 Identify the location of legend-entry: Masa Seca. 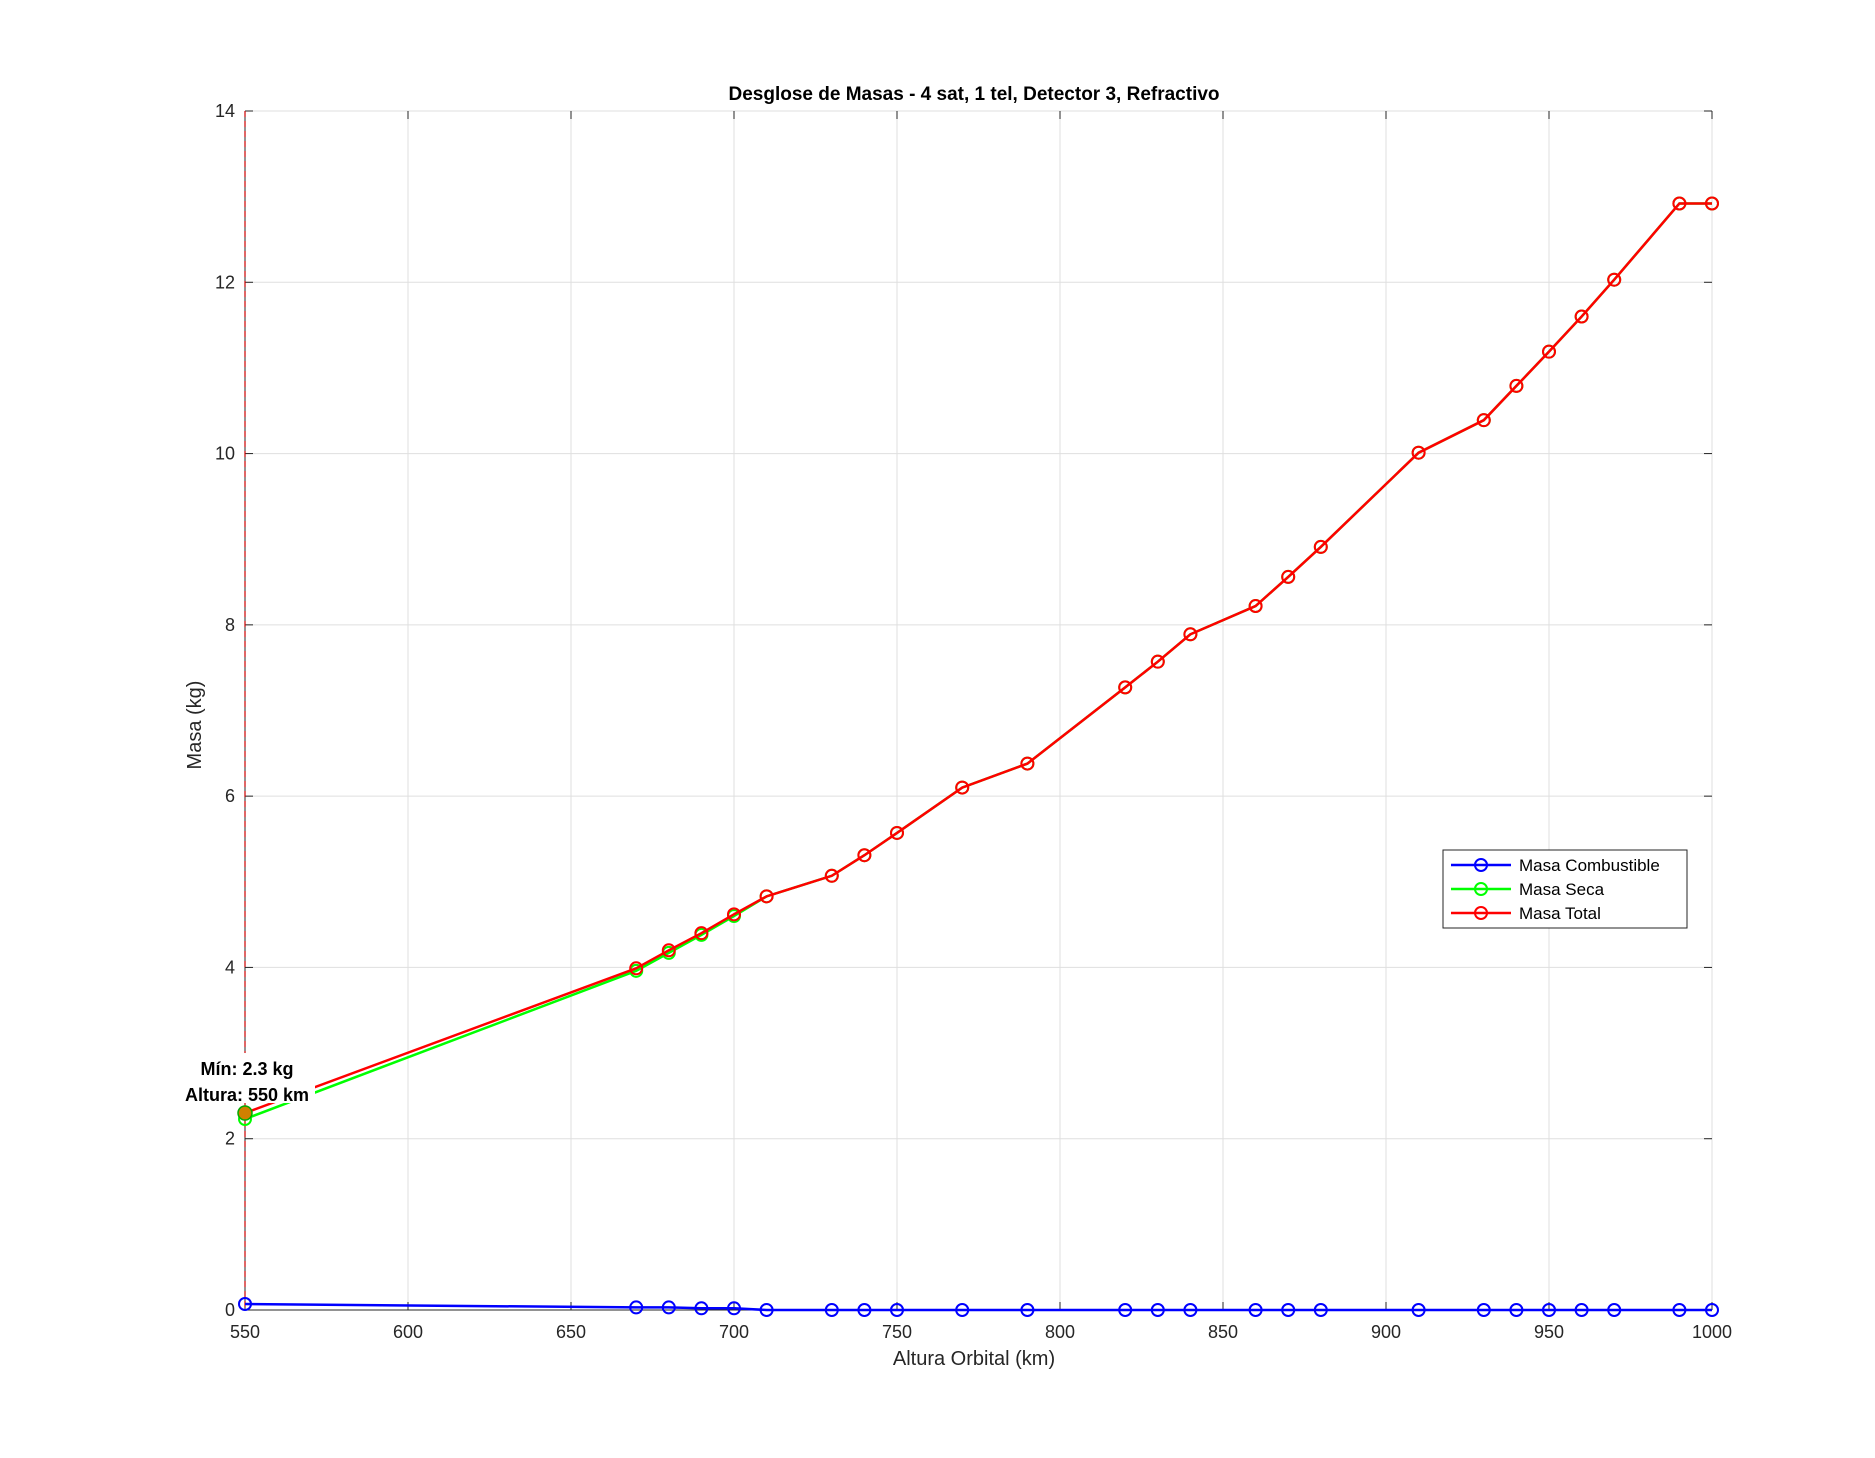
(1562, 889).